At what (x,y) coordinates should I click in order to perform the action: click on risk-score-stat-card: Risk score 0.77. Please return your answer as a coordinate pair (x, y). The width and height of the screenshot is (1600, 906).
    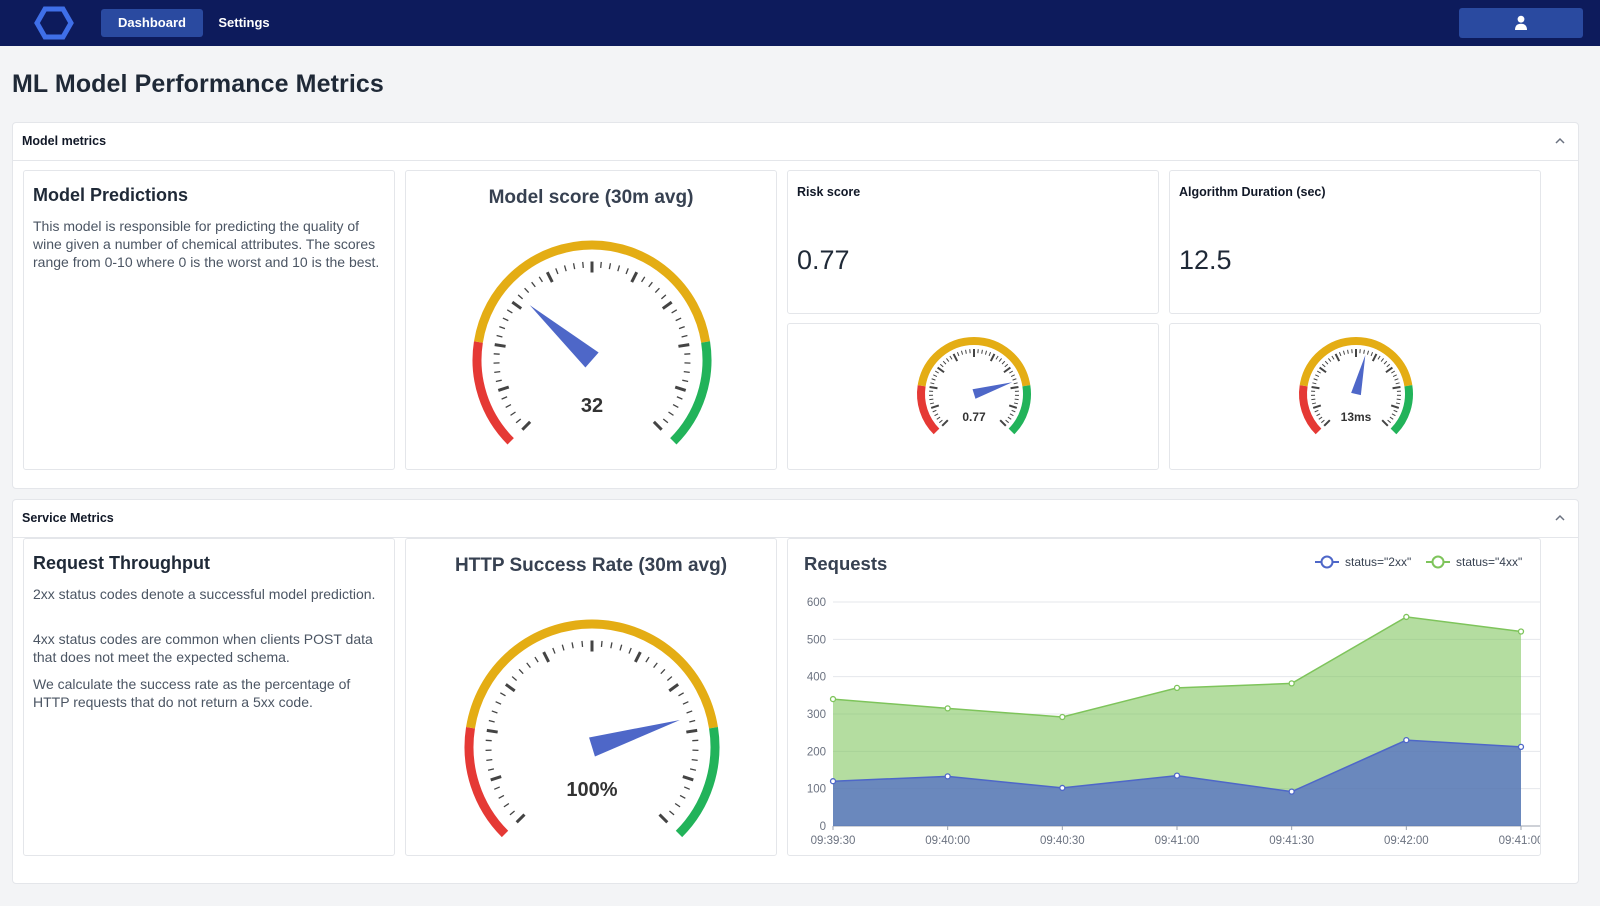
    Looking at the image, I should click on (973, 242).